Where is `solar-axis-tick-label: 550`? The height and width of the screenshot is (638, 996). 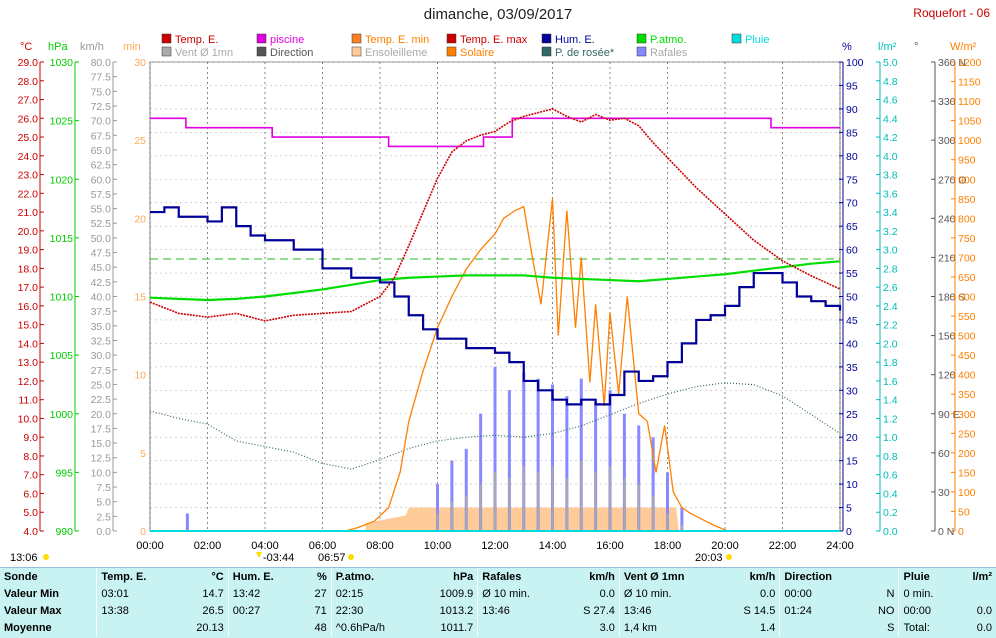
solar-axis-tick-label: 550 is located at coordinates (967, 317).